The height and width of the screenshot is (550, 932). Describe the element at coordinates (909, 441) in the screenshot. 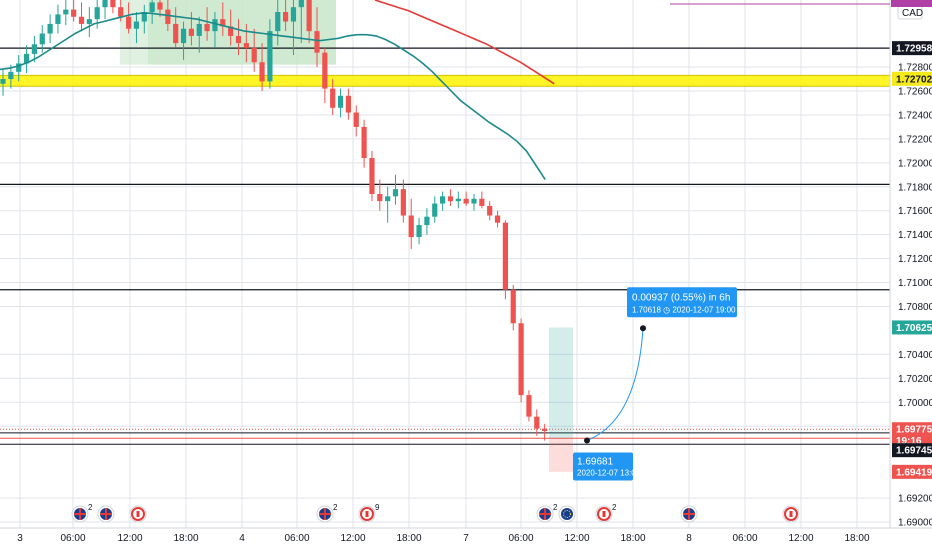

I see `price-tag-text: 19:16` at that location.